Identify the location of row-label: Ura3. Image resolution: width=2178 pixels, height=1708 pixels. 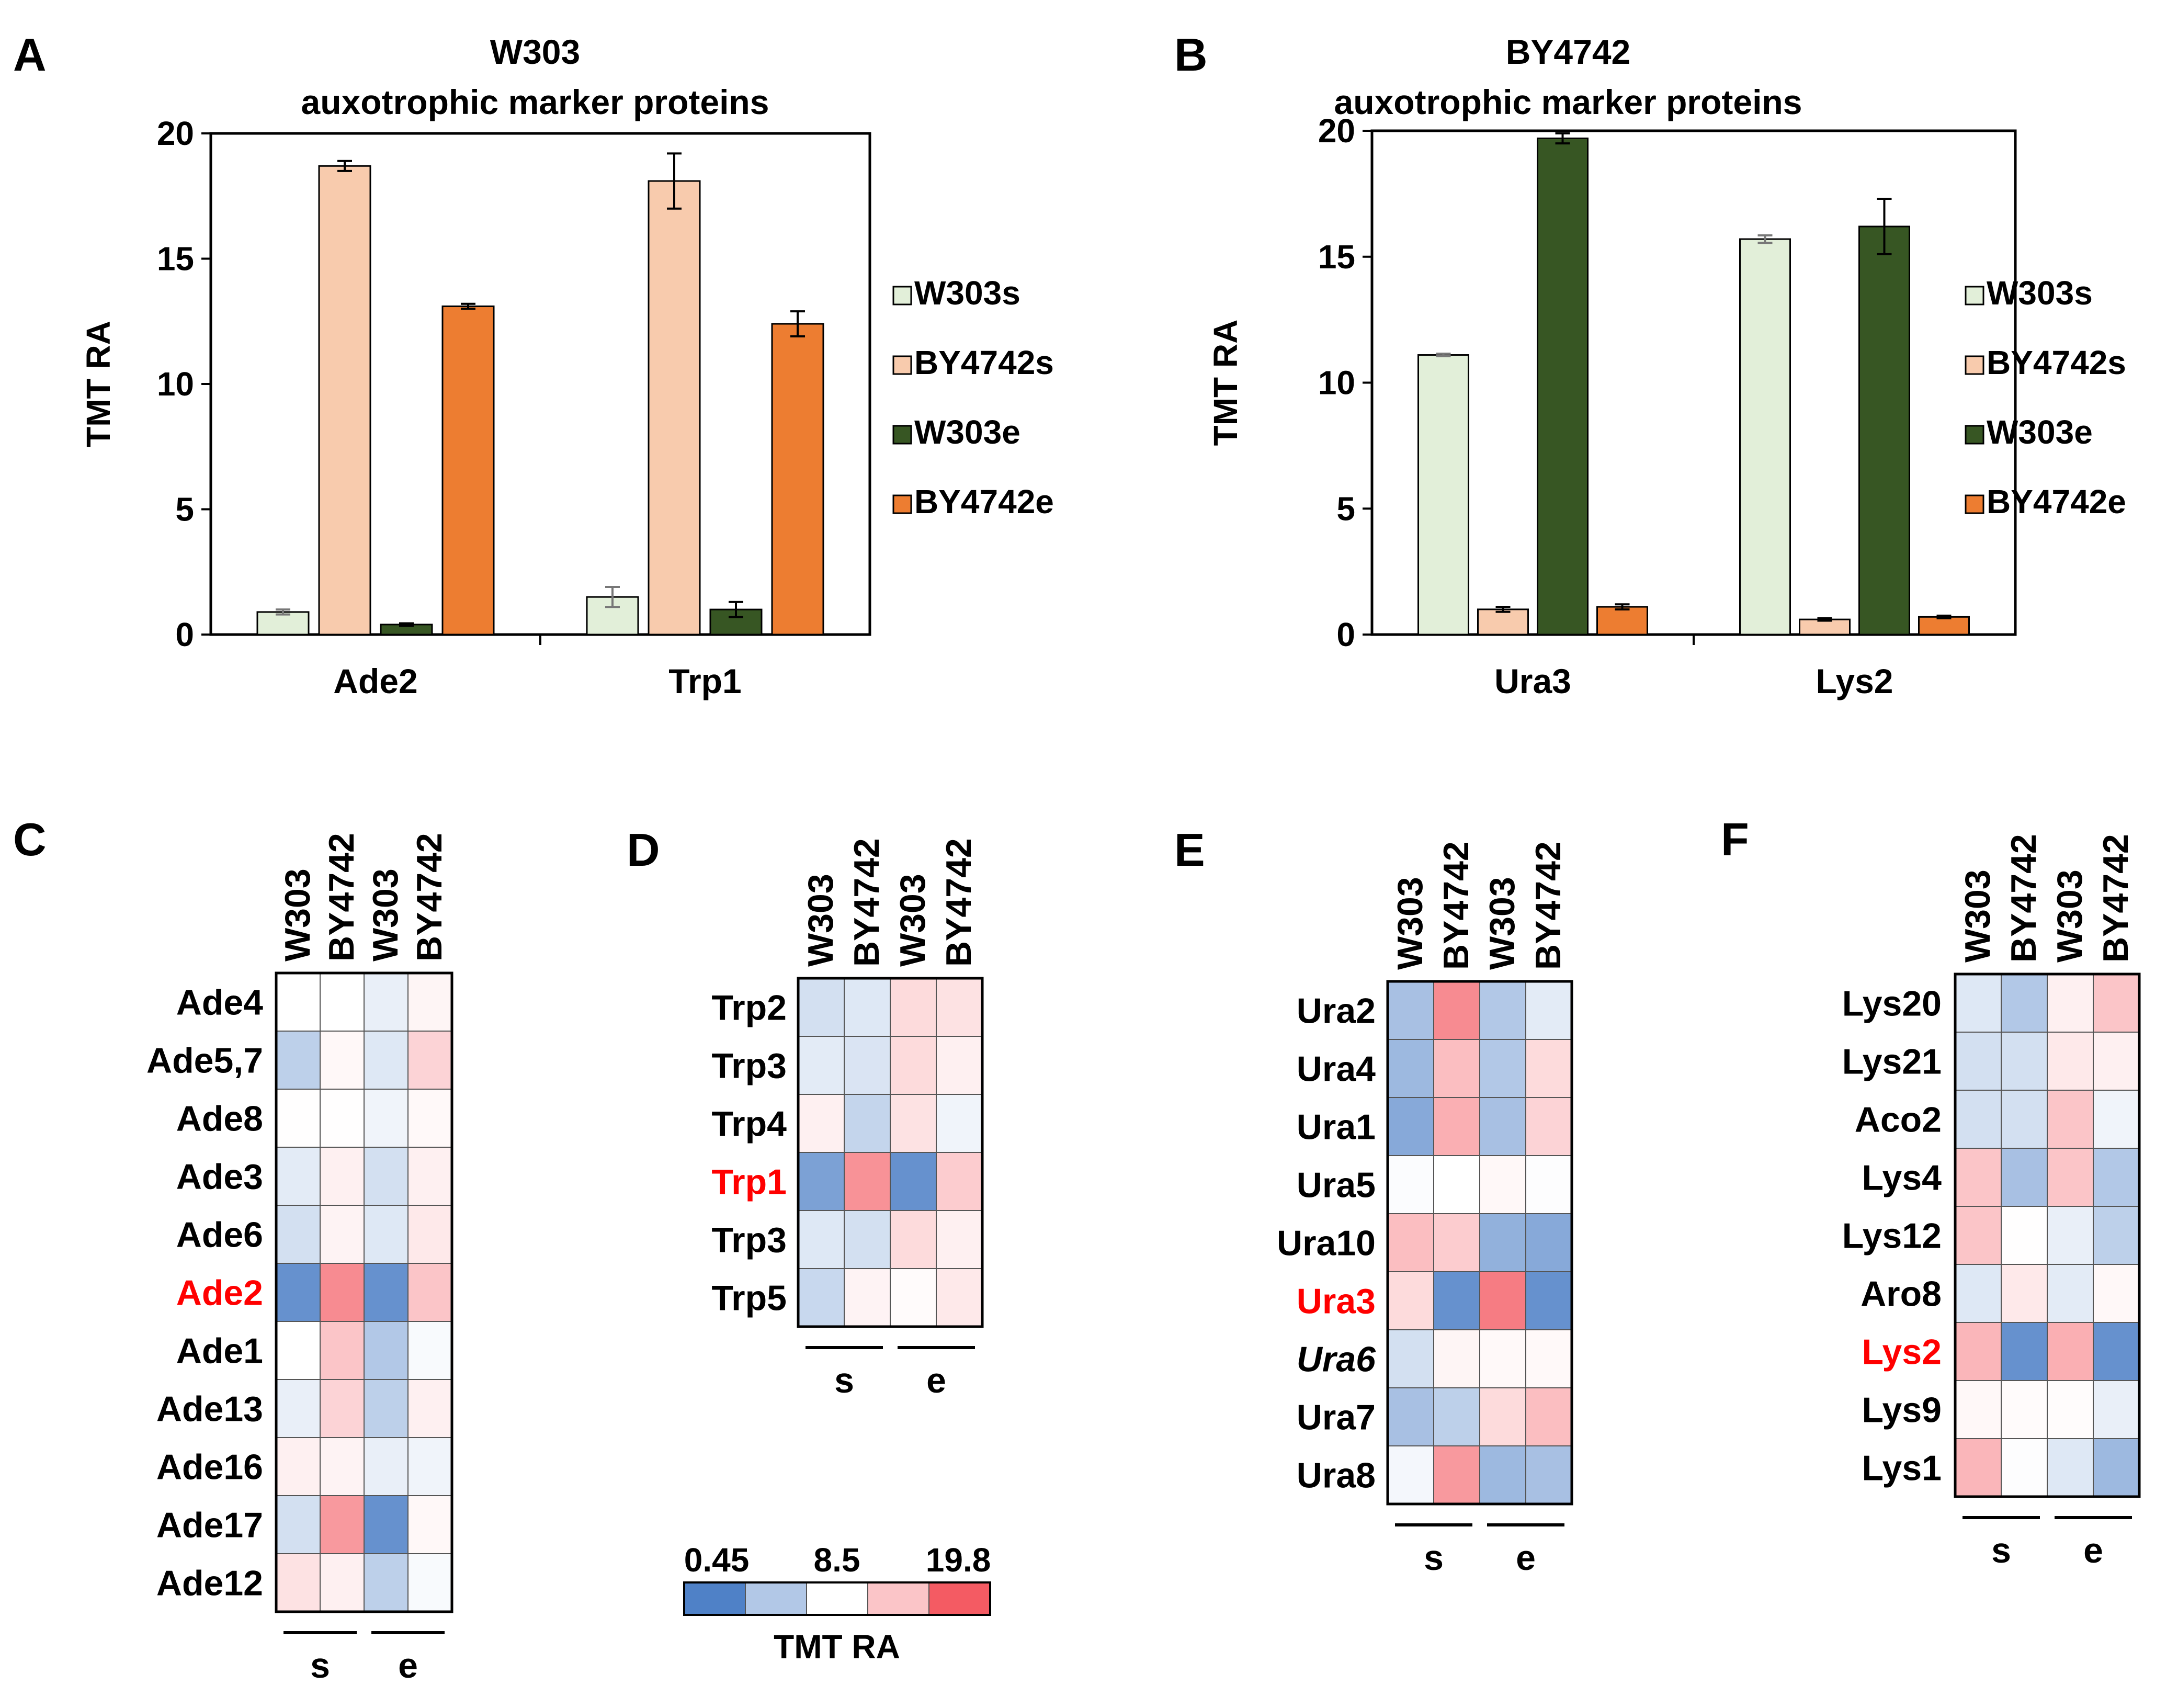
(1336, 1301).